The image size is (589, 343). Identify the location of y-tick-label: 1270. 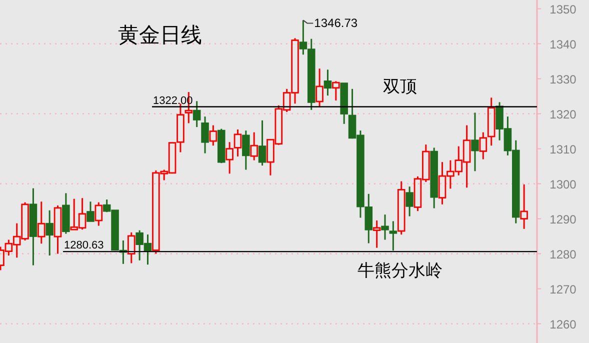
(563, 289).